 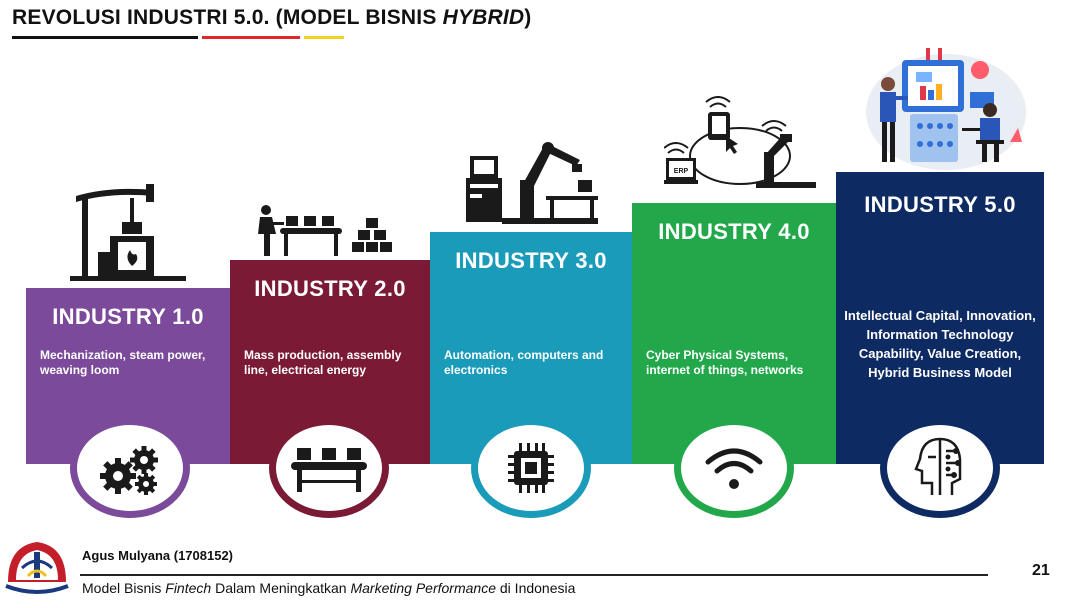 I want to click on robot-arm-illustration, so click(x=532, y=183).